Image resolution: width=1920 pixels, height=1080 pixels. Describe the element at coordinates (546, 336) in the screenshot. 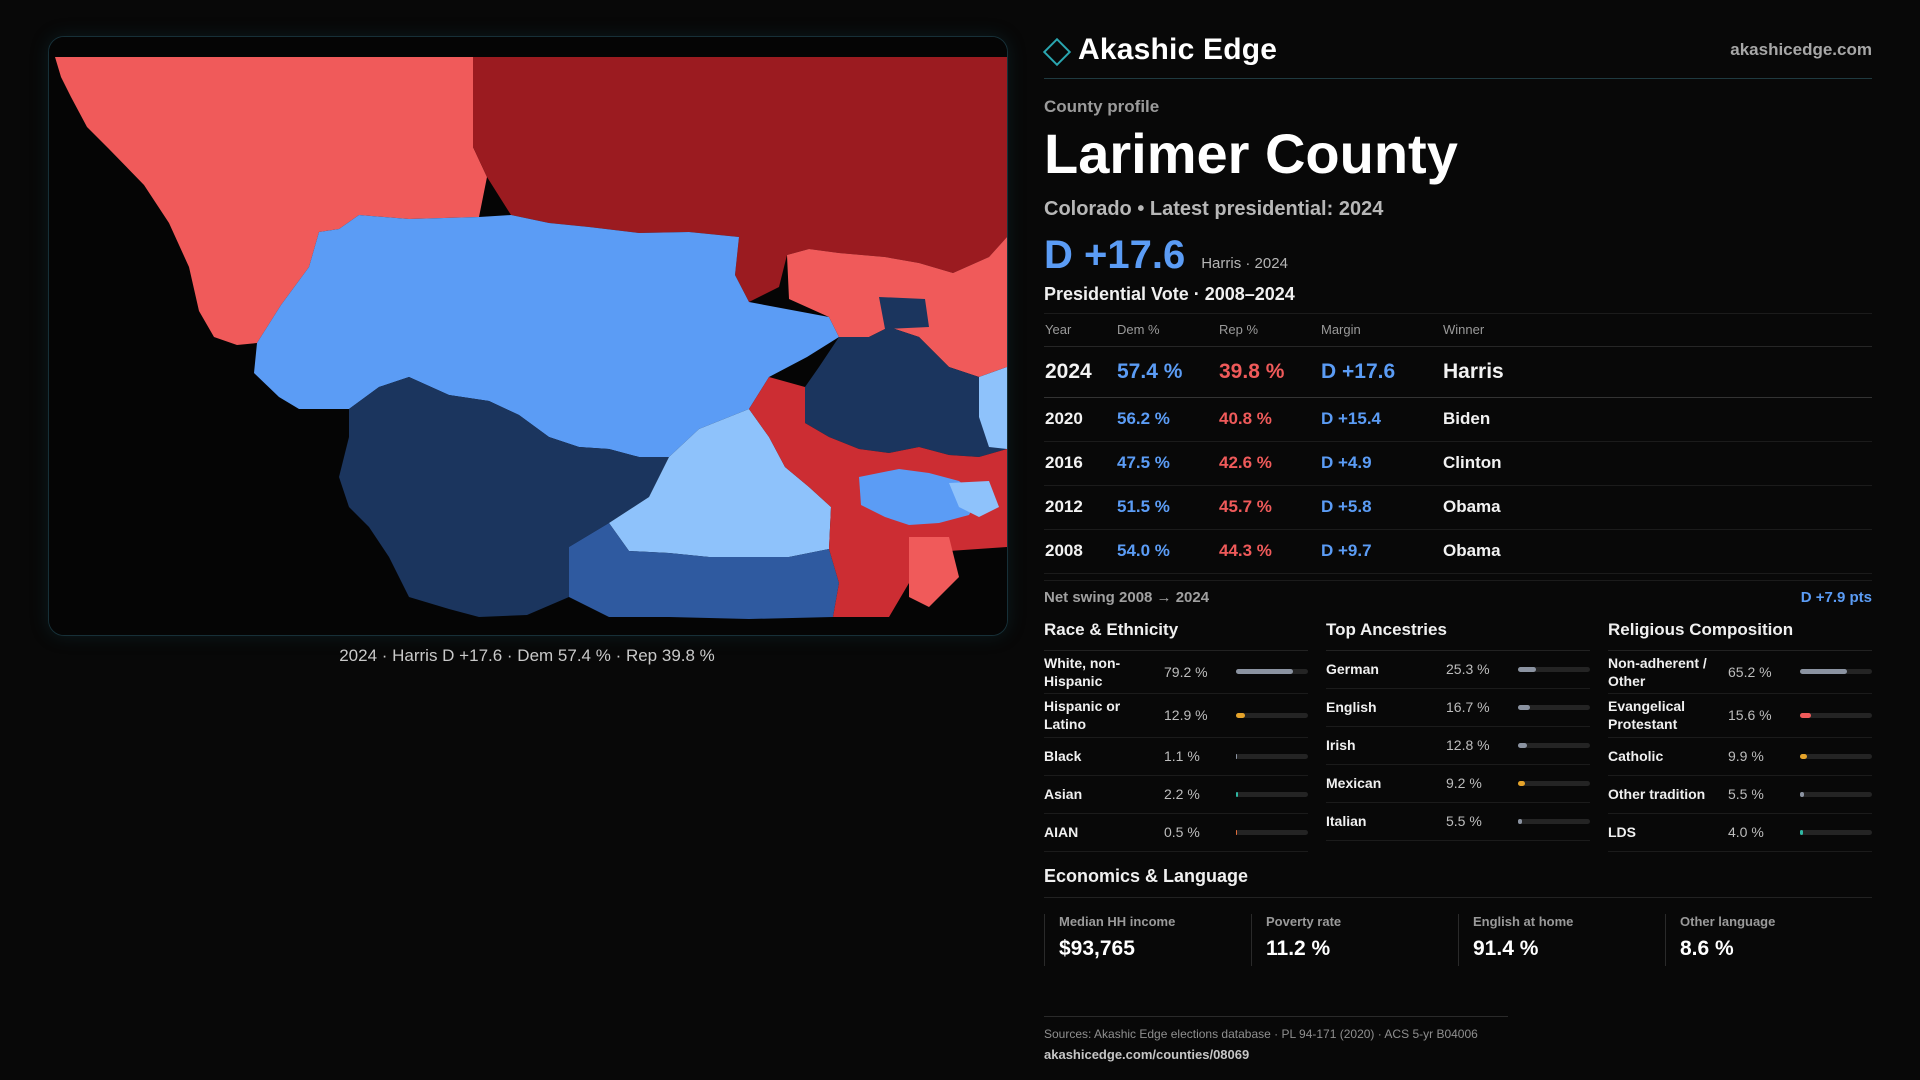

I see `precinct-central-blue` at that location.